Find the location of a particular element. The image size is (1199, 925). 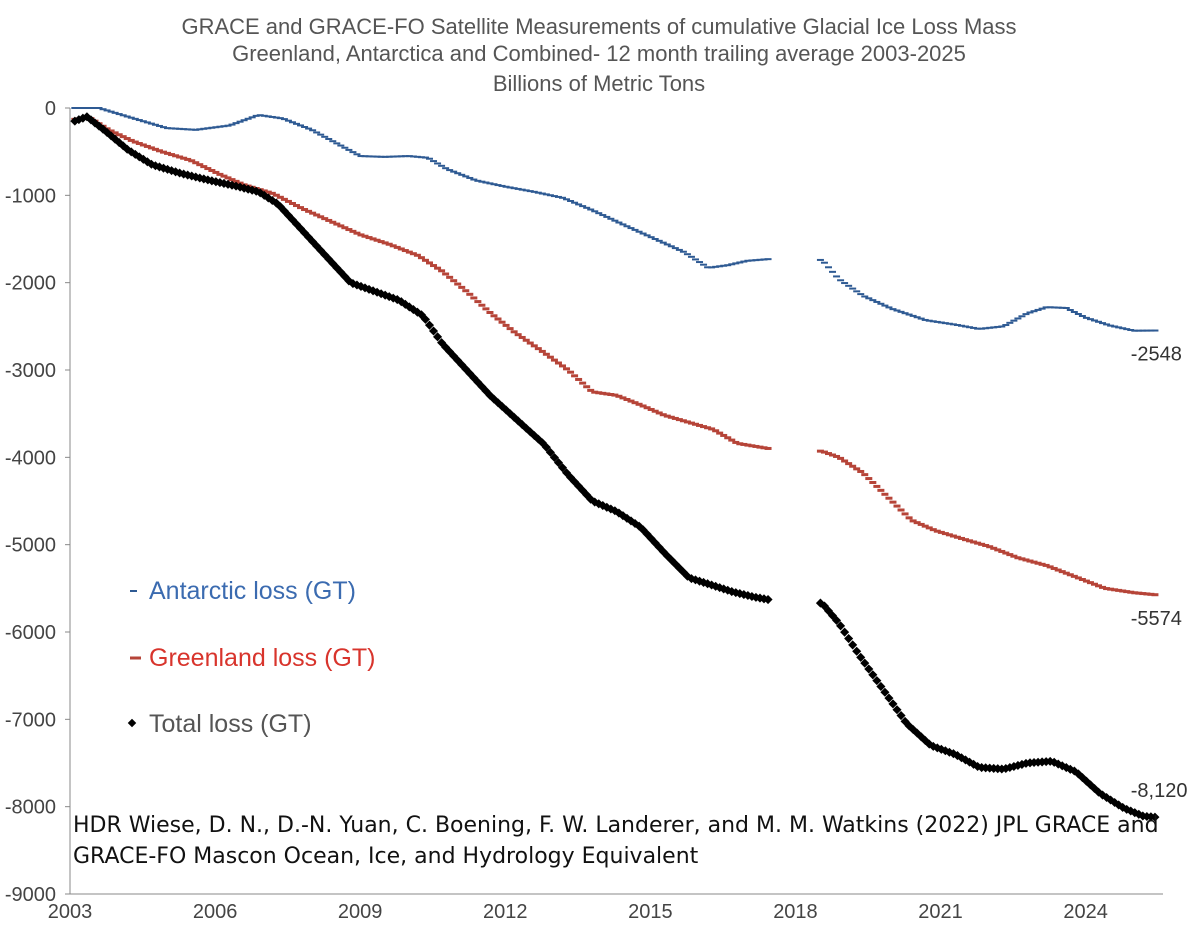

y-tick-label: 0 is located at coordinates (50, 109).